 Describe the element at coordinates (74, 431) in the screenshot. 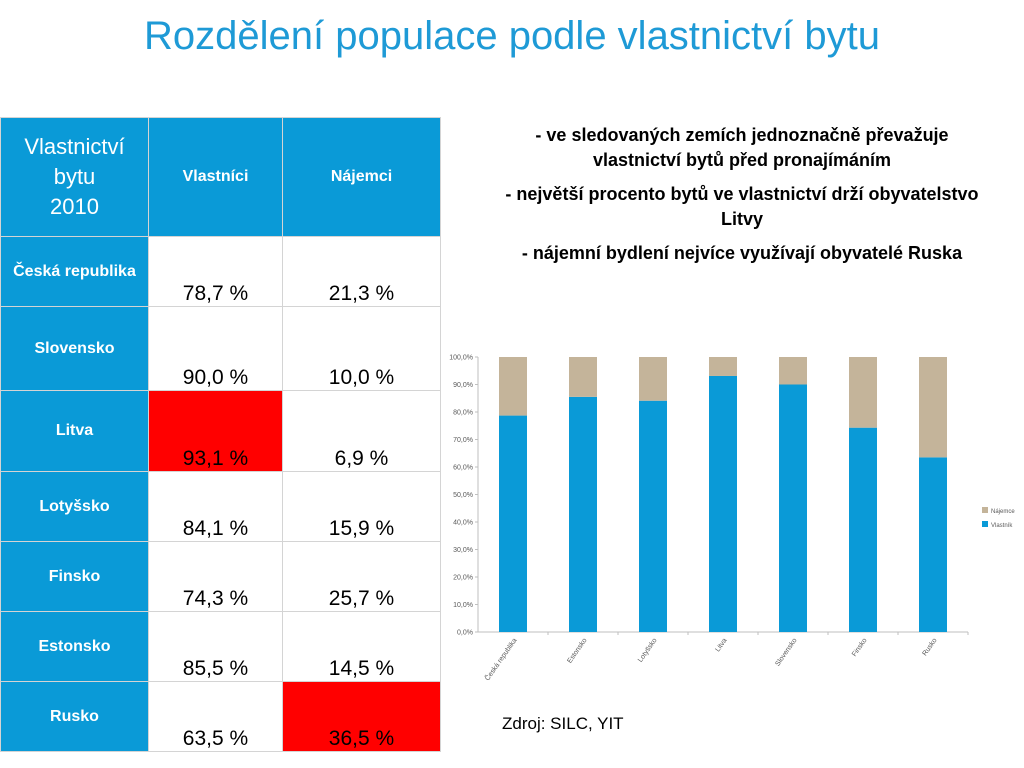

I see `row-country: Litva` at that location.